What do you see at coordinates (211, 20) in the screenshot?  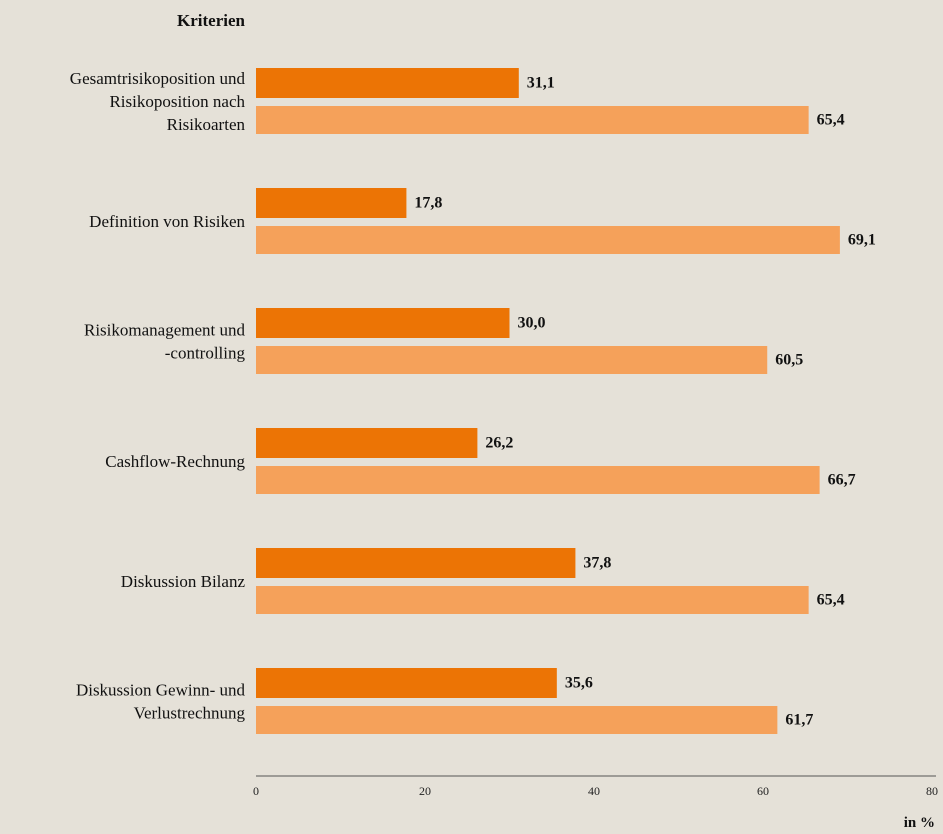 I see `chart-title: Kriterien` at bounding box center [211, 20].